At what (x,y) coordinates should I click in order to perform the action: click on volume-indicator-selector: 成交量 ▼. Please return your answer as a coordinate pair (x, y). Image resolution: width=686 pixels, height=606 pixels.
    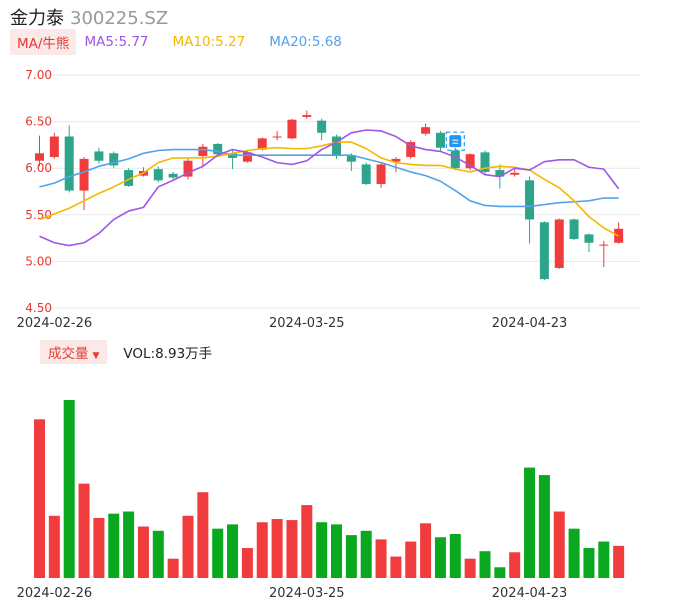
    Looking at the image, I should click on (74, 352).